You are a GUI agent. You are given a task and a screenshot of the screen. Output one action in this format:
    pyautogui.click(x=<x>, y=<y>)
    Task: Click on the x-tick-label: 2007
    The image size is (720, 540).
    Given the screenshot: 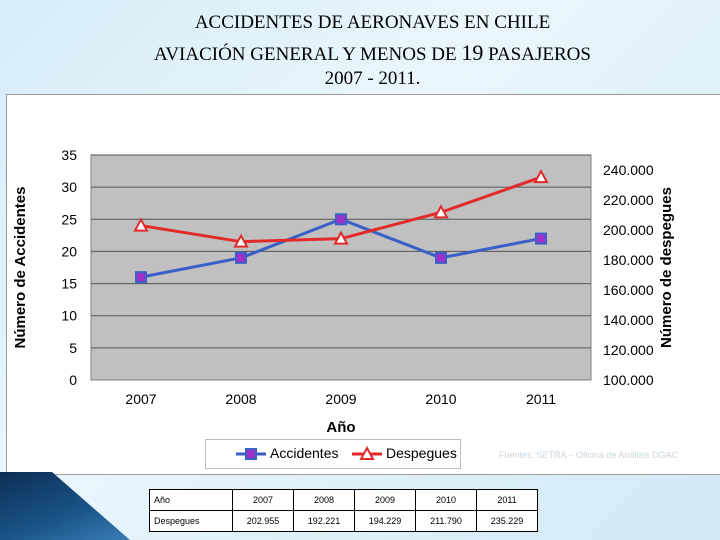 What is the action you would take?
    pyautogui.click(x=140, y=399)
    